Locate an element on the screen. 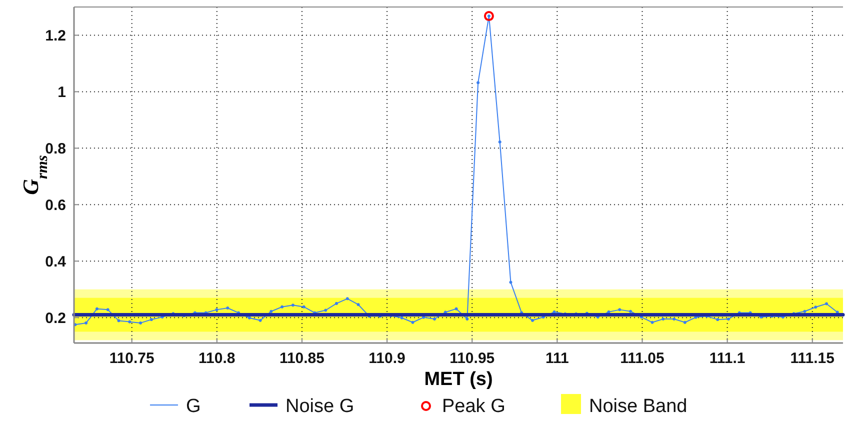 Image resolution: width=848 pixels, height=427 pixels. legend-label: G is located at coordinates (193, 406).